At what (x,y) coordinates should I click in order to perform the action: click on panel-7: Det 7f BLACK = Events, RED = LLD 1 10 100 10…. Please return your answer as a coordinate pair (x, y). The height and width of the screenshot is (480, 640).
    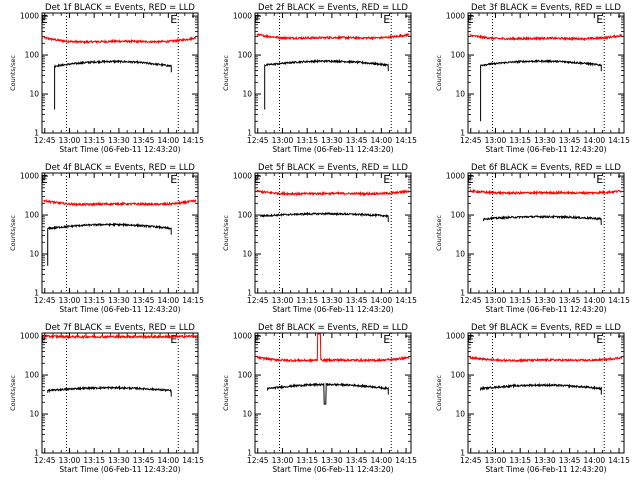
    Looking at the image, I should click on (106, 398).